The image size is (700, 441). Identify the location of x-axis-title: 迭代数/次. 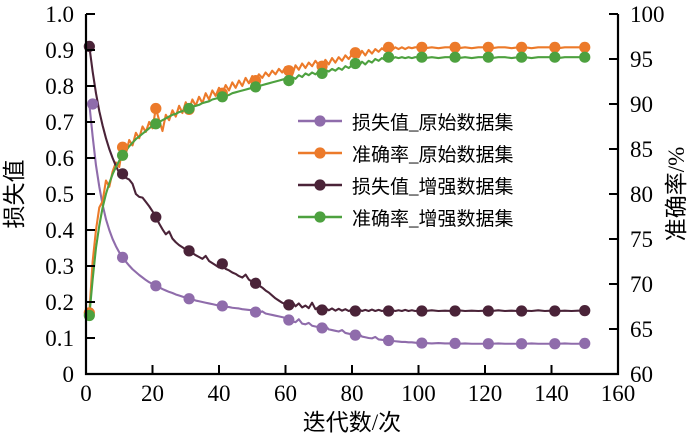
(352, 422).